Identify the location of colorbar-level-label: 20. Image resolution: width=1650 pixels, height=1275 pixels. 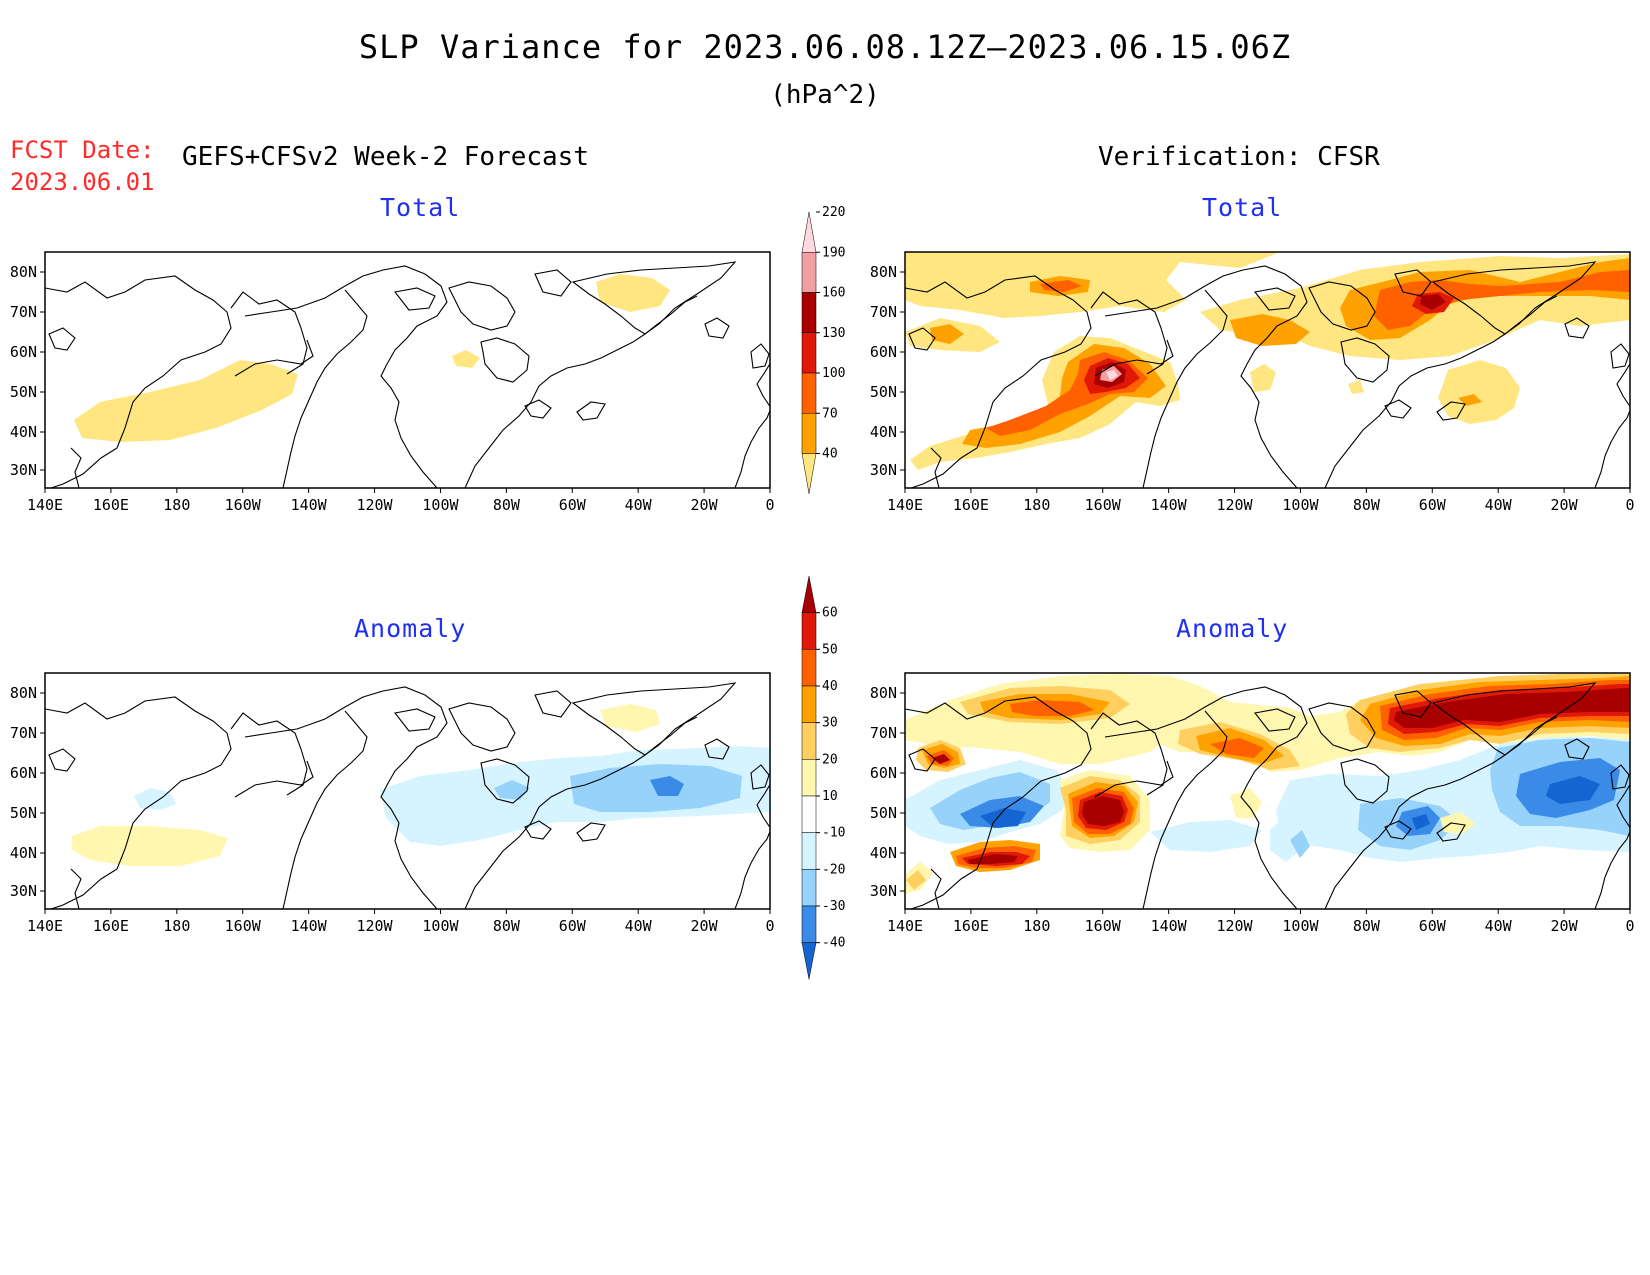
(830, 759).